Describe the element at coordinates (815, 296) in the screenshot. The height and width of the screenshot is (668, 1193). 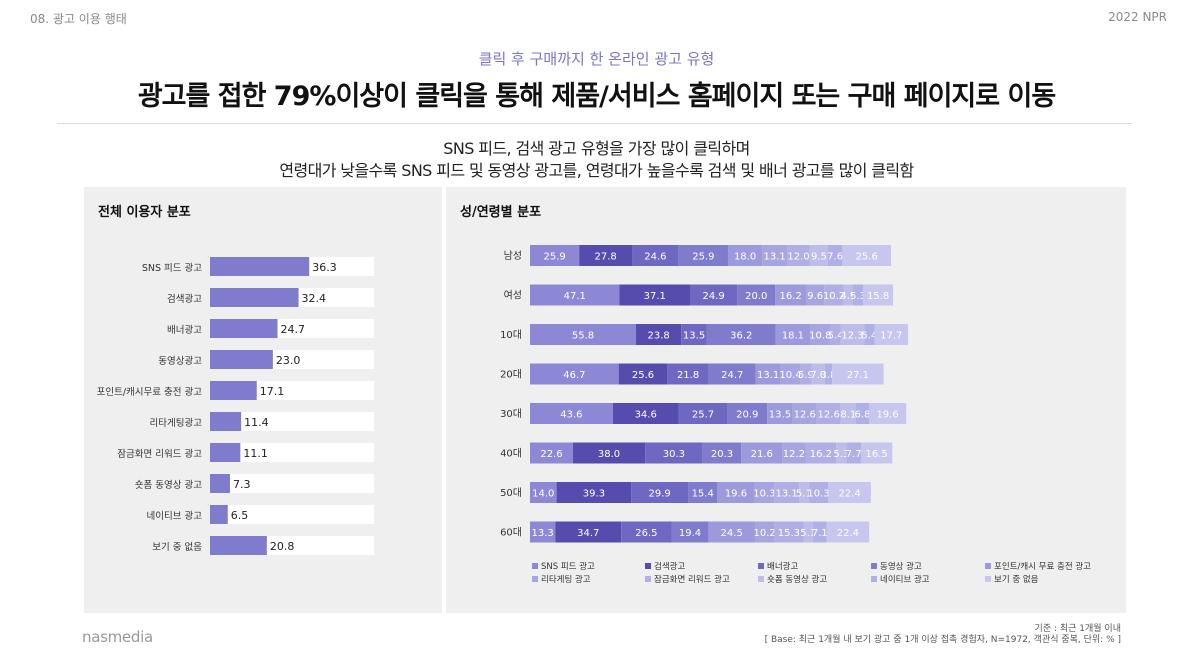
I see `segment-value-label: 9.6` at that location.